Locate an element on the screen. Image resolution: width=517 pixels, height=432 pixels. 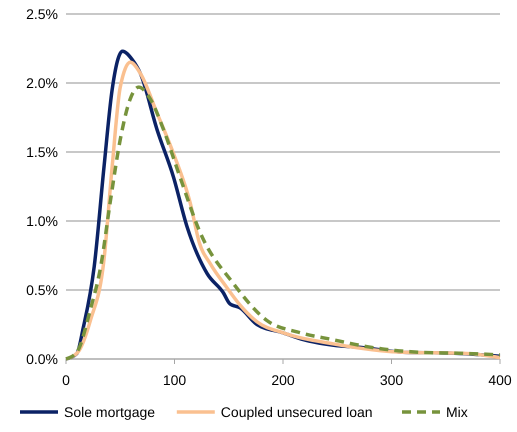
y-tick-label: 2.5% is located at coordinates (42, 14).